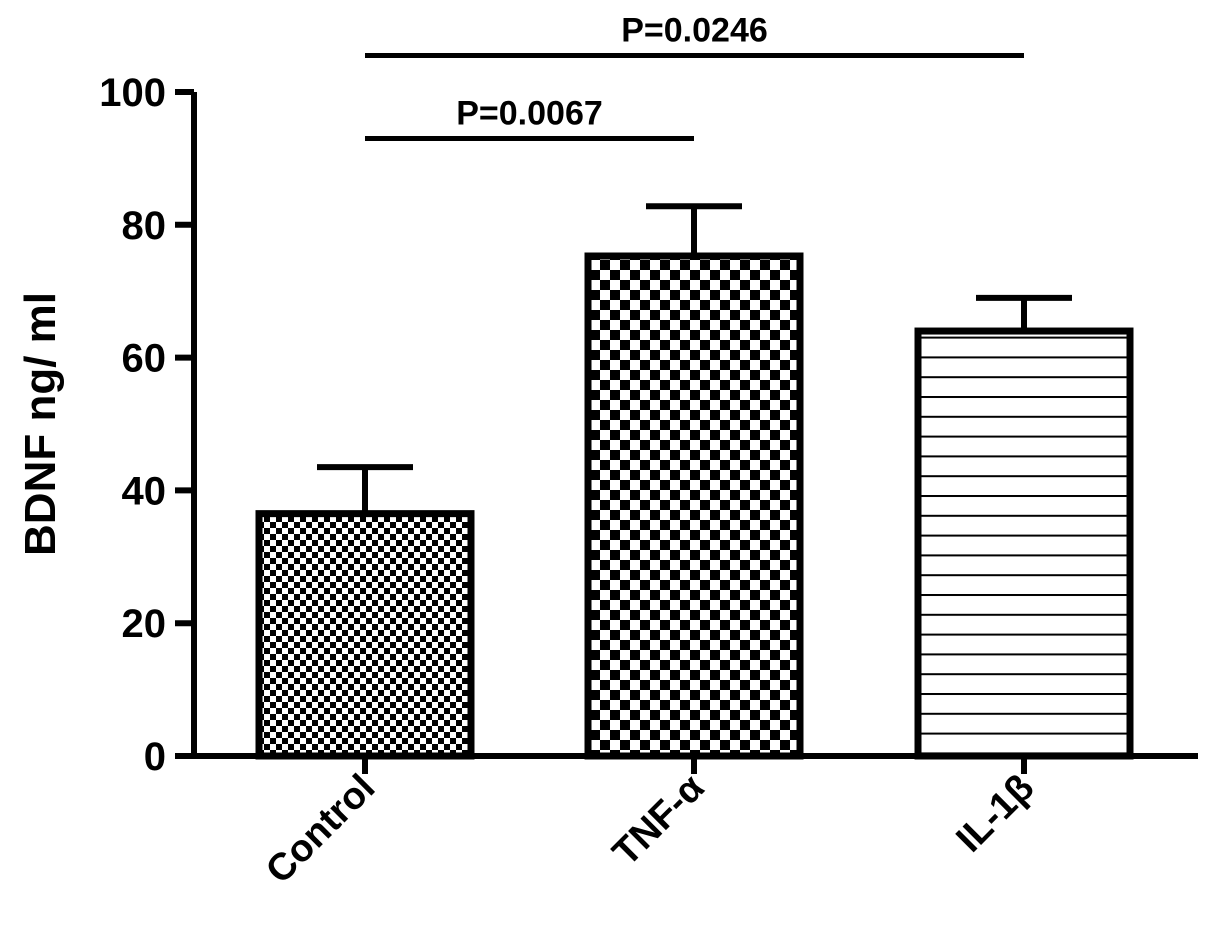  I want to click on bar-tnf, so click(694, 506).